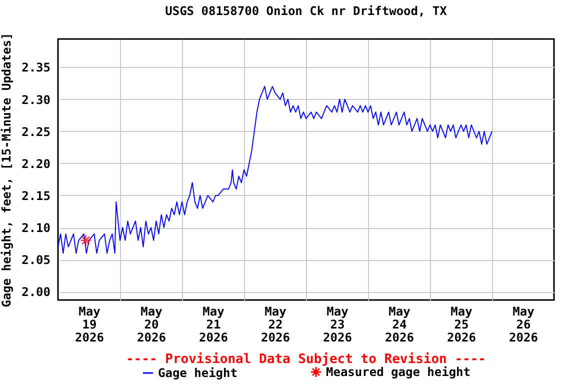 This screenshot has width=576, height=384. Describe the element at coordinates (89, 324) in the screenshot. I see `x-tick-label: May 19 2026` at that location.